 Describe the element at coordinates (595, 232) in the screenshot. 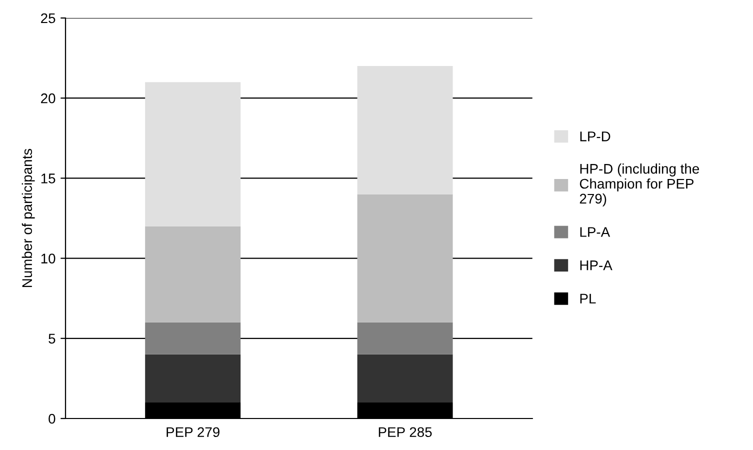

I see `legend-label: LP-A` at that location.